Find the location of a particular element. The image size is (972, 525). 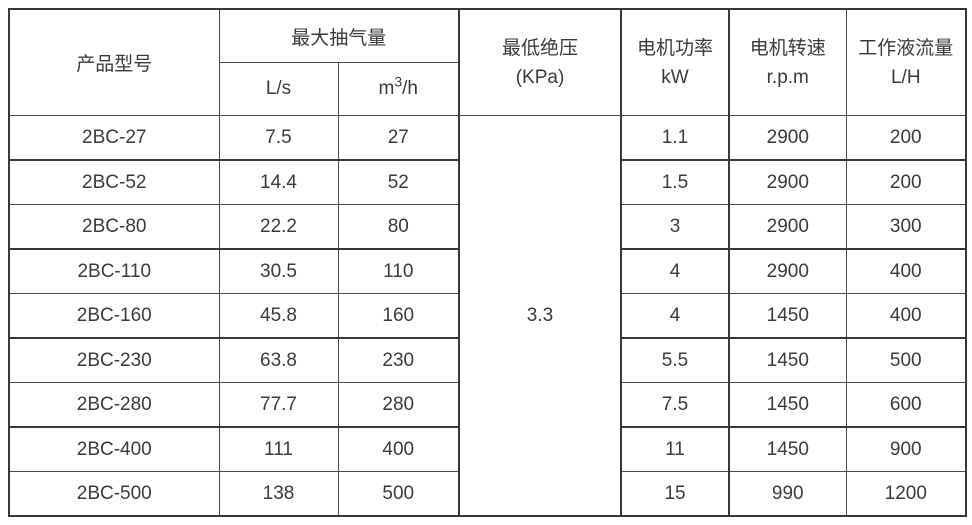

m3h-cell: 230 is located at coordinates (398, 360).